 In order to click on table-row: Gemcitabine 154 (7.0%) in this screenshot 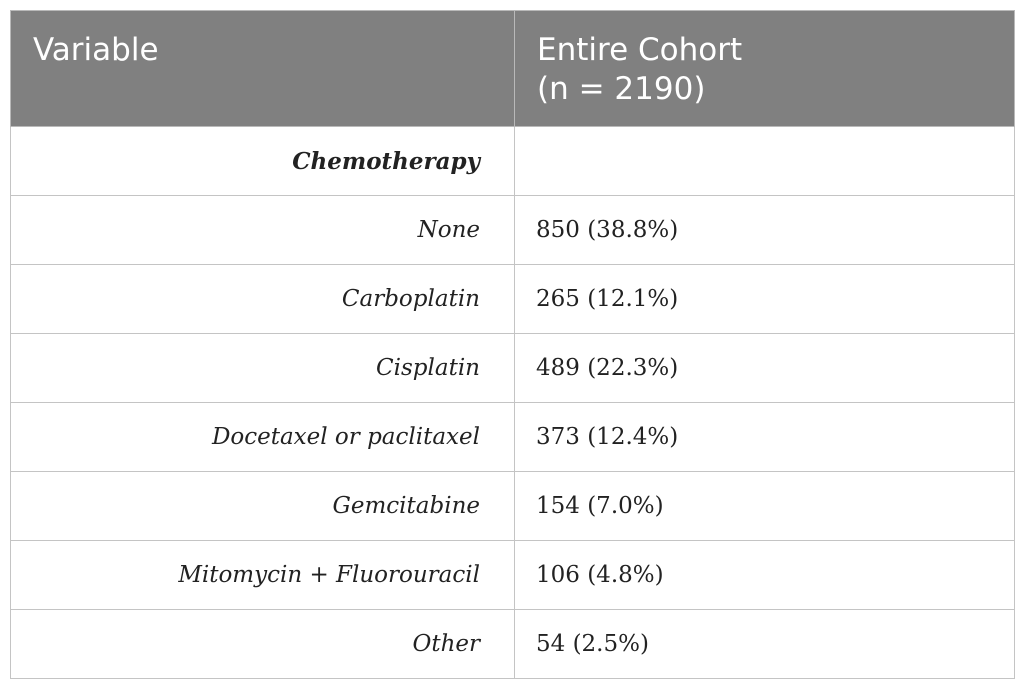, I will do `click(512, 506)`.